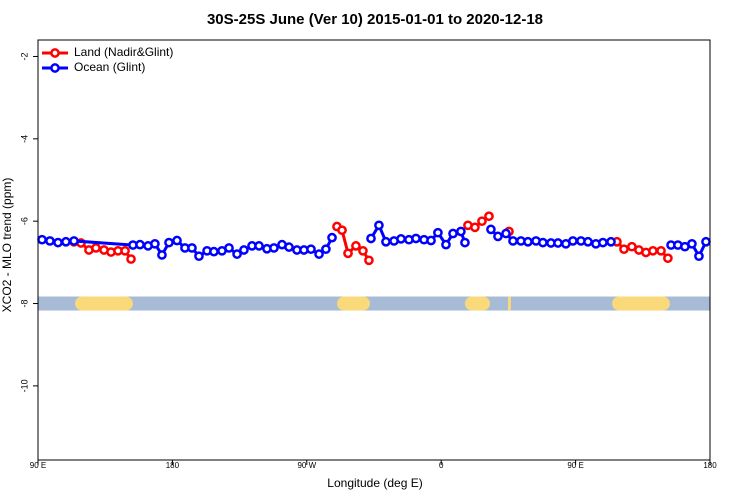  I want to click on y-tick-label: -2, so click(24, 56).